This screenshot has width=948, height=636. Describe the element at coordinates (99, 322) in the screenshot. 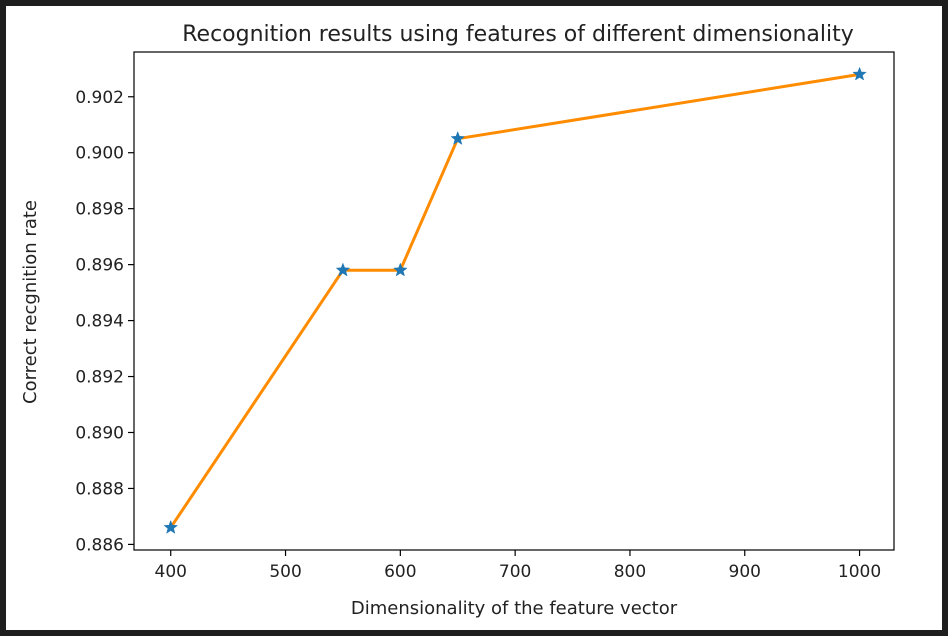

I see `y-tick-label: 0.894` at that location.